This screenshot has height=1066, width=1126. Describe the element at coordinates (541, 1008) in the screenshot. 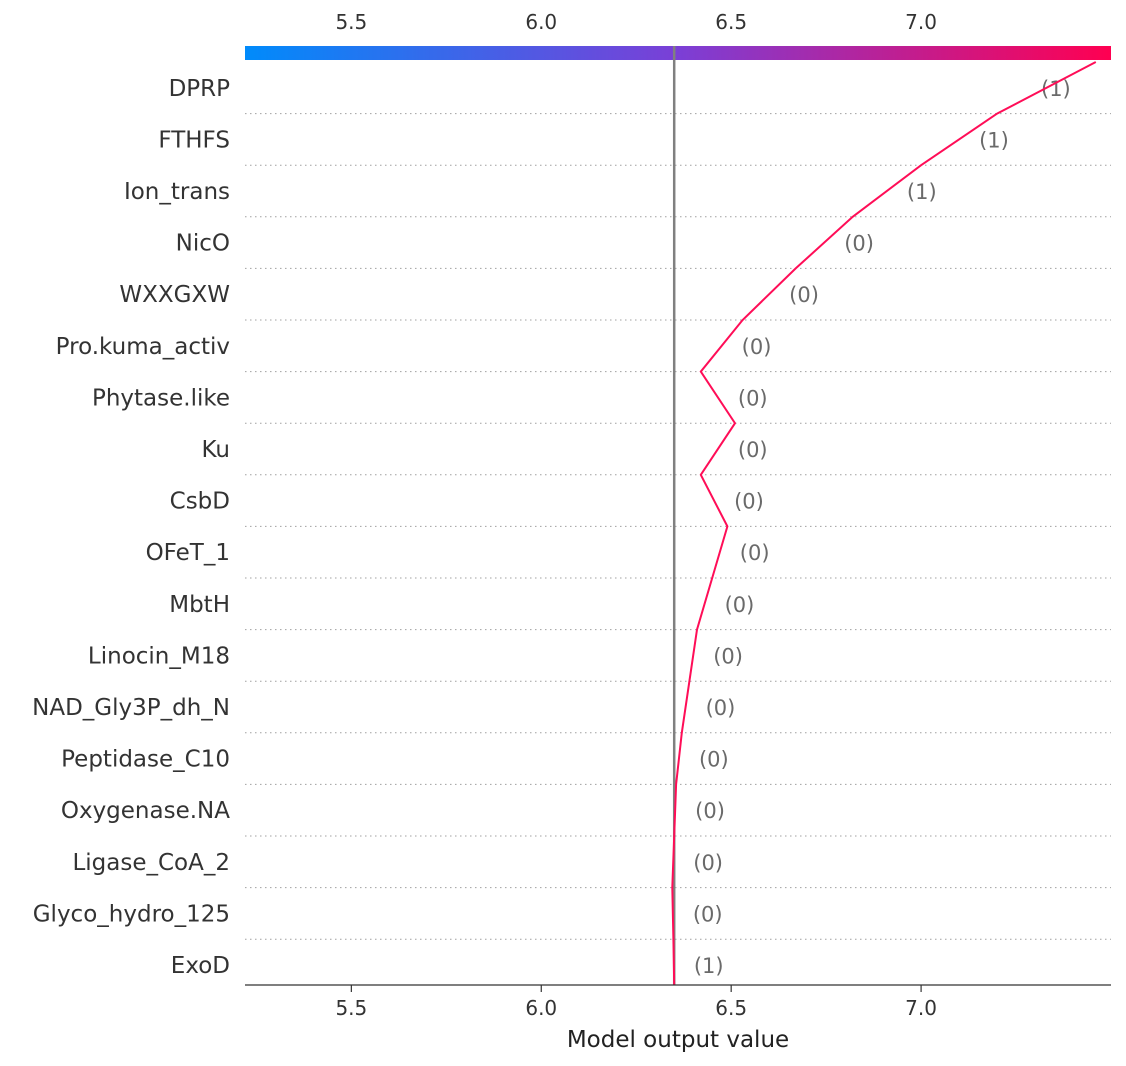

I see `bottom-tick-label: 6.0` at that location.